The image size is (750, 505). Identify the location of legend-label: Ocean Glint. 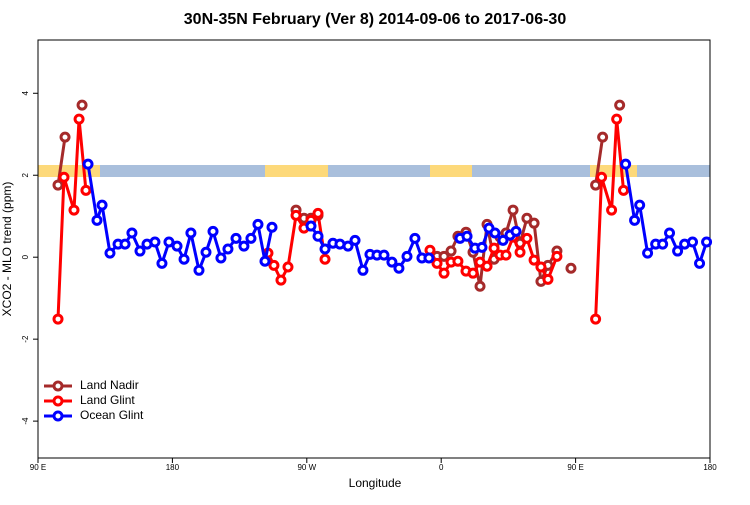
(112, 415).